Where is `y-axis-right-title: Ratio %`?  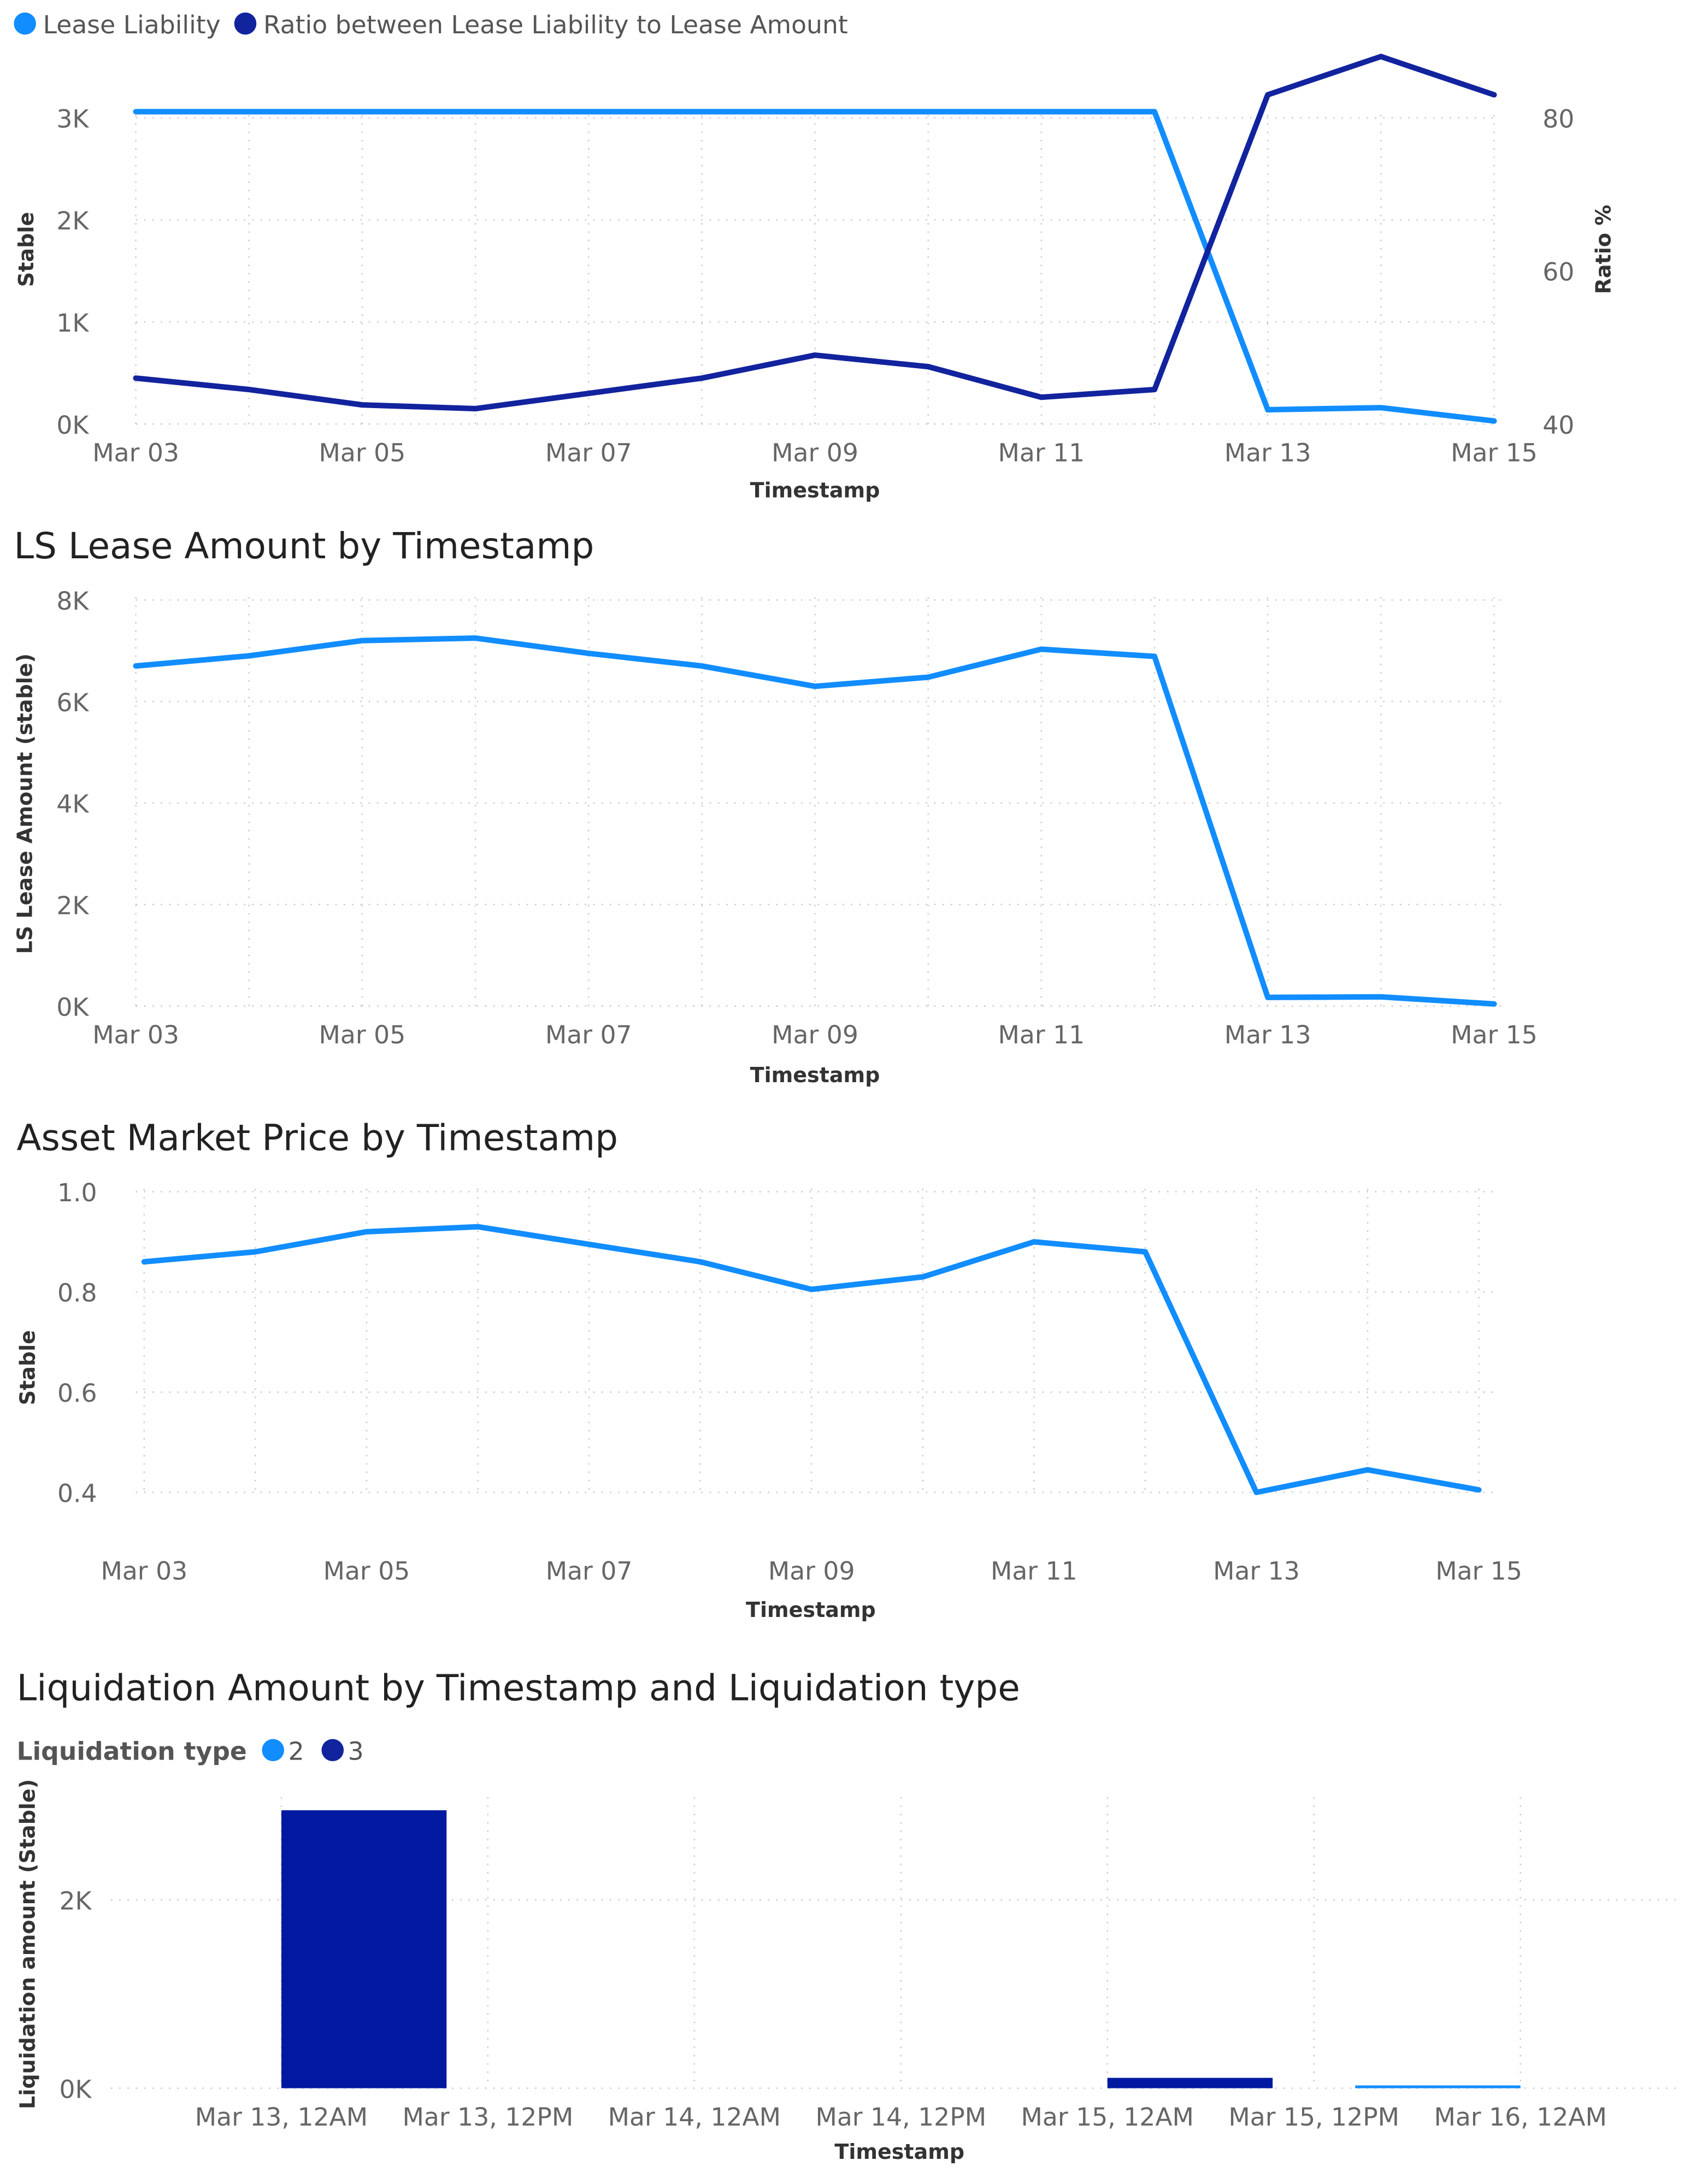
y-axis-right-title: Ratio % is located at coordinates (1604, 249).